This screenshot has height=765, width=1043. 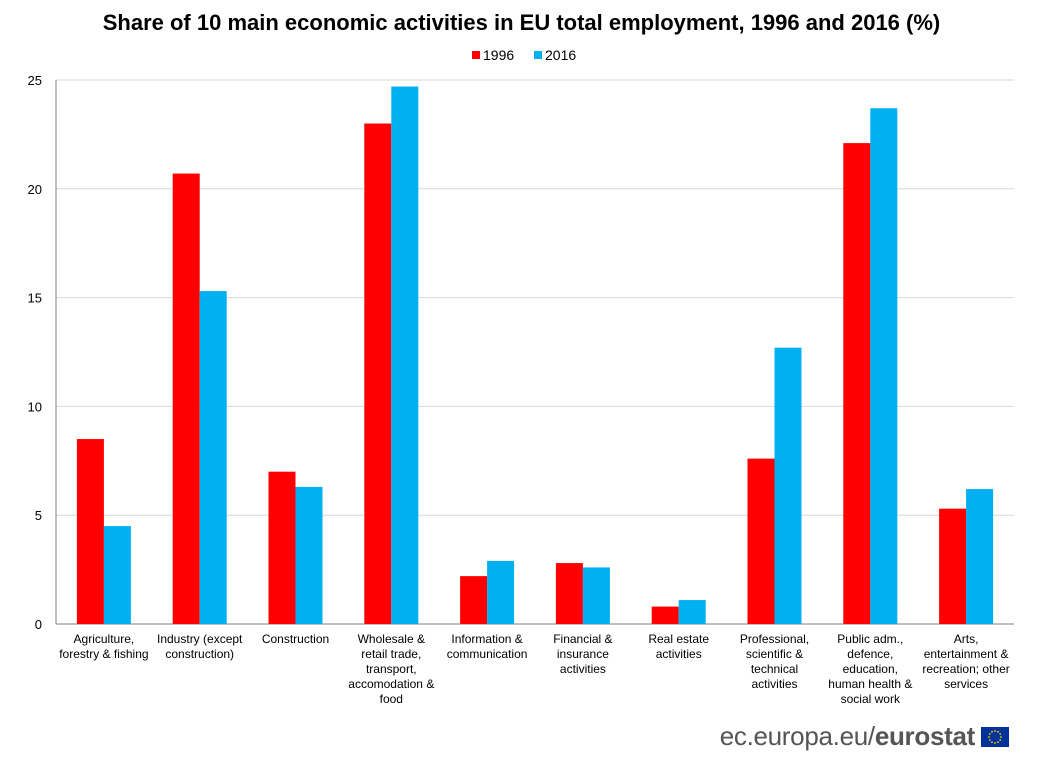 I want to click on x-tick-label-line: accomodation &, so click(x=391, y=684).